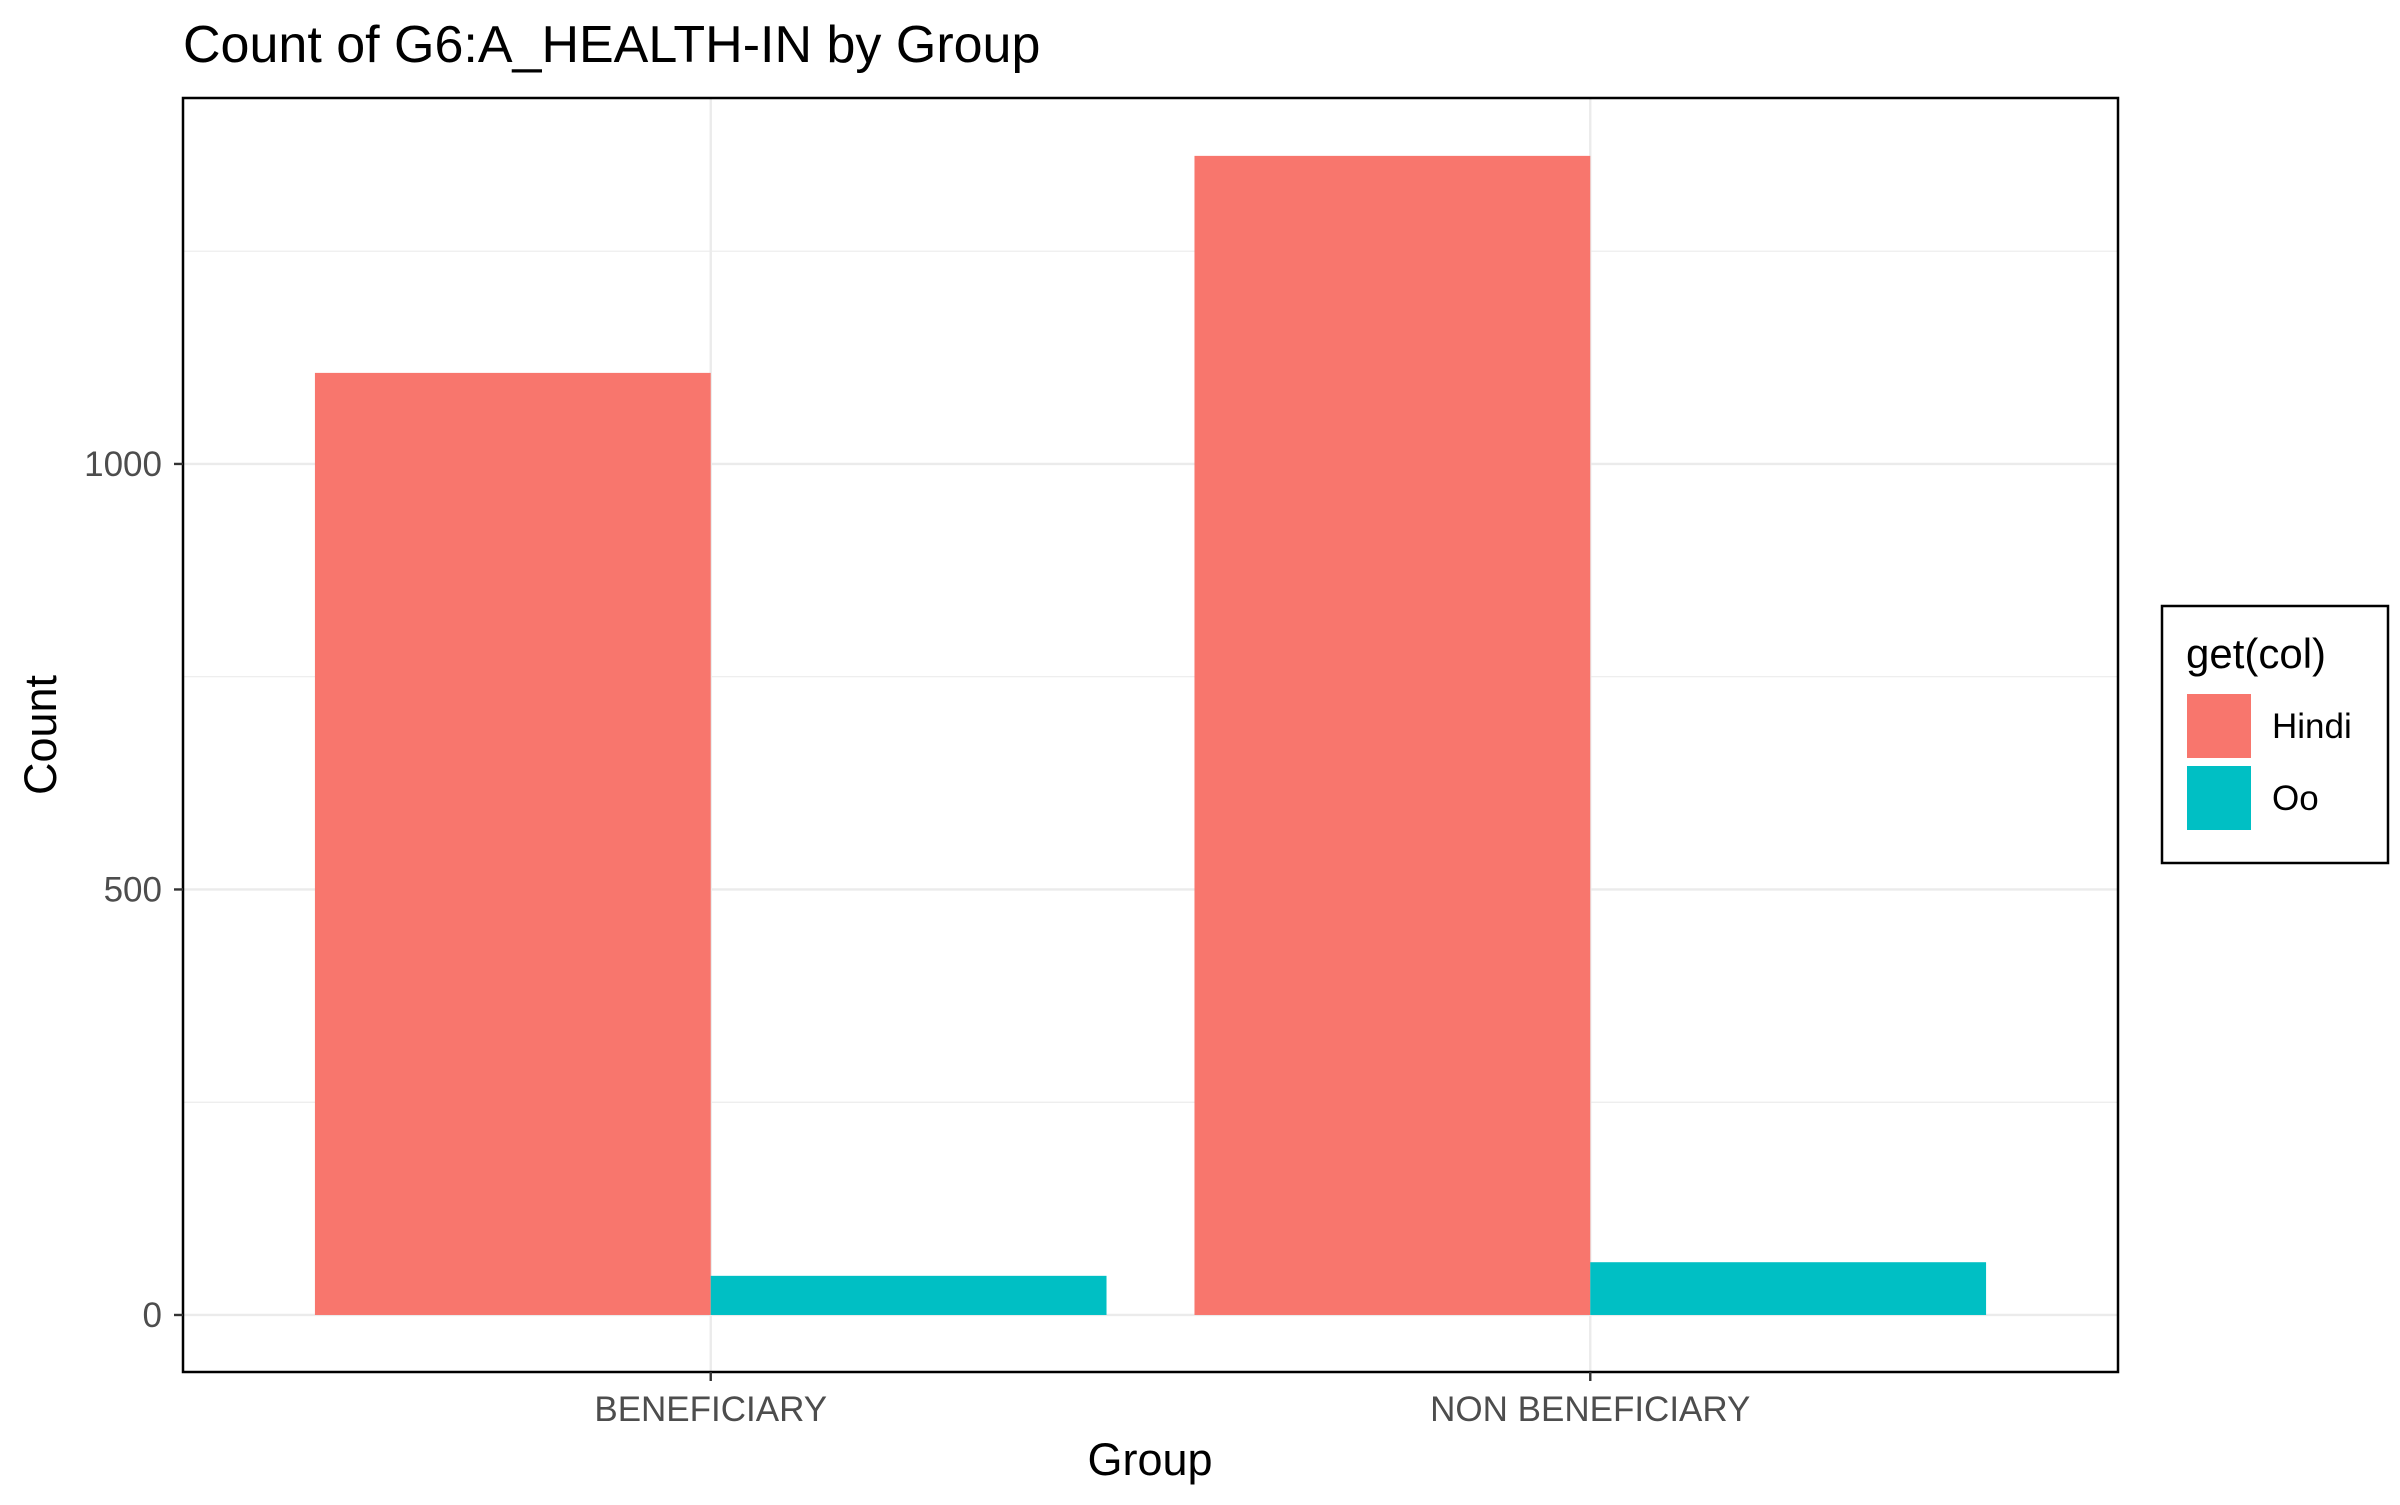 The width and height of the screenshot is (2400, 1505). What do you see at coordinates (2295, 798) in the screenshot?
I see `legend-label-oo: Oo` at bounding box center [2295, 798].